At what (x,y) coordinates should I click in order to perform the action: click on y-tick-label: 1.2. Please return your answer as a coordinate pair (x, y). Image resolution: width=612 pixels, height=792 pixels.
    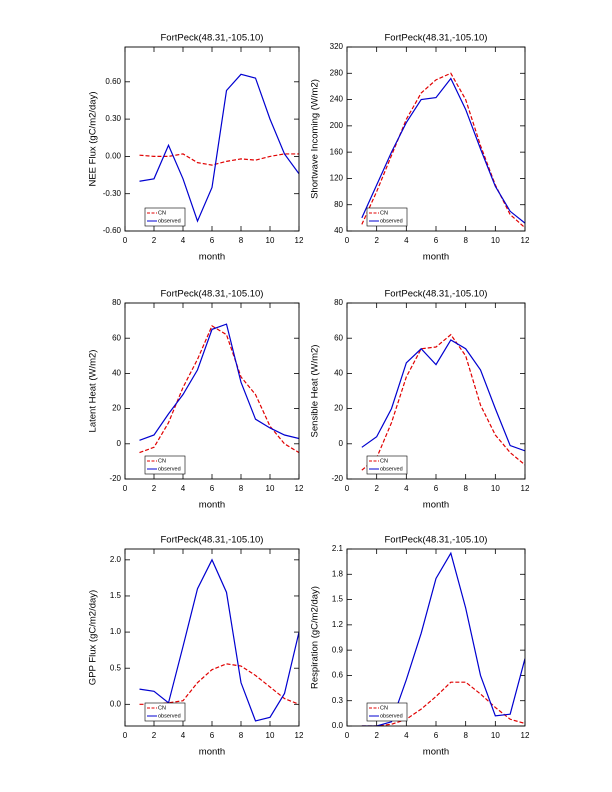
    Looking at the image, I should click on (338, 624).